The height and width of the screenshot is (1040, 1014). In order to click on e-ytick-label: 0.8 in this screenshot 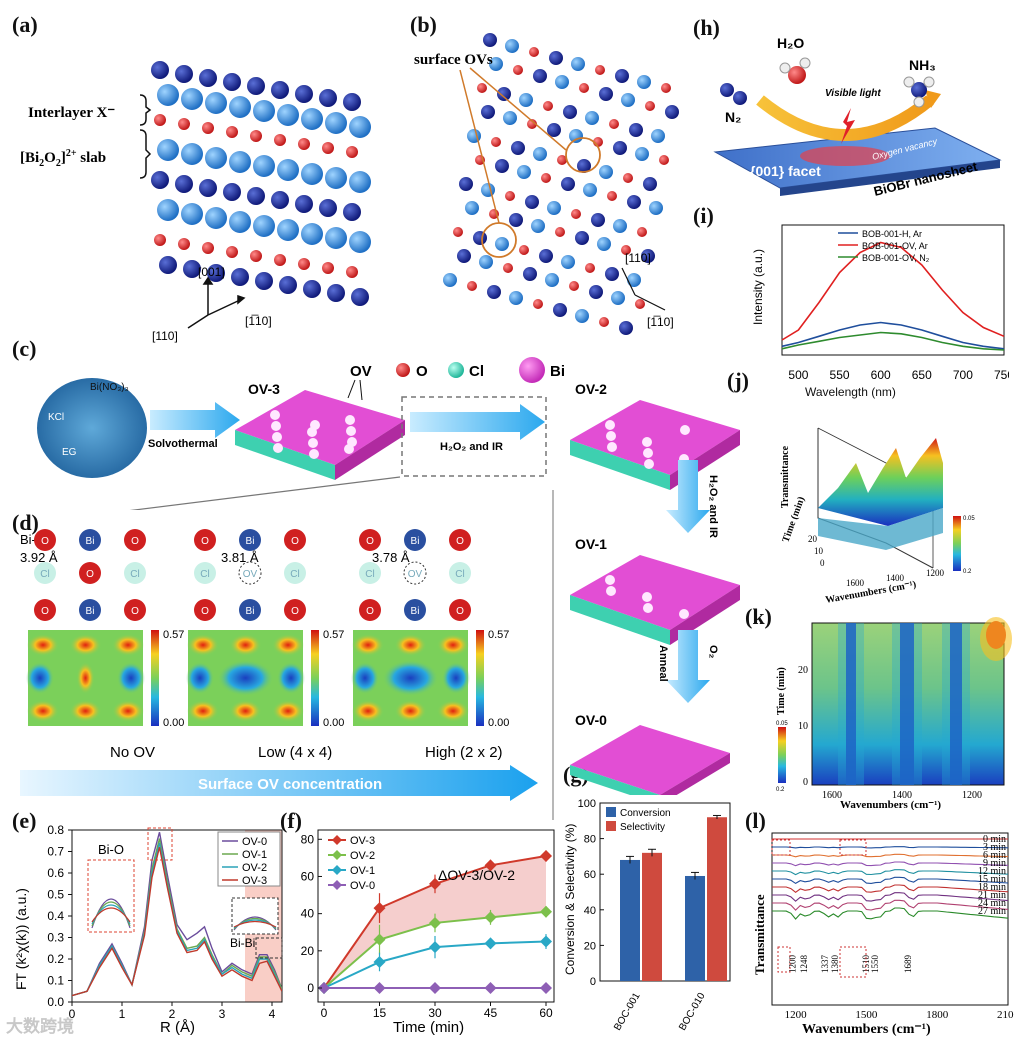, I will do `click(55, 830)`.